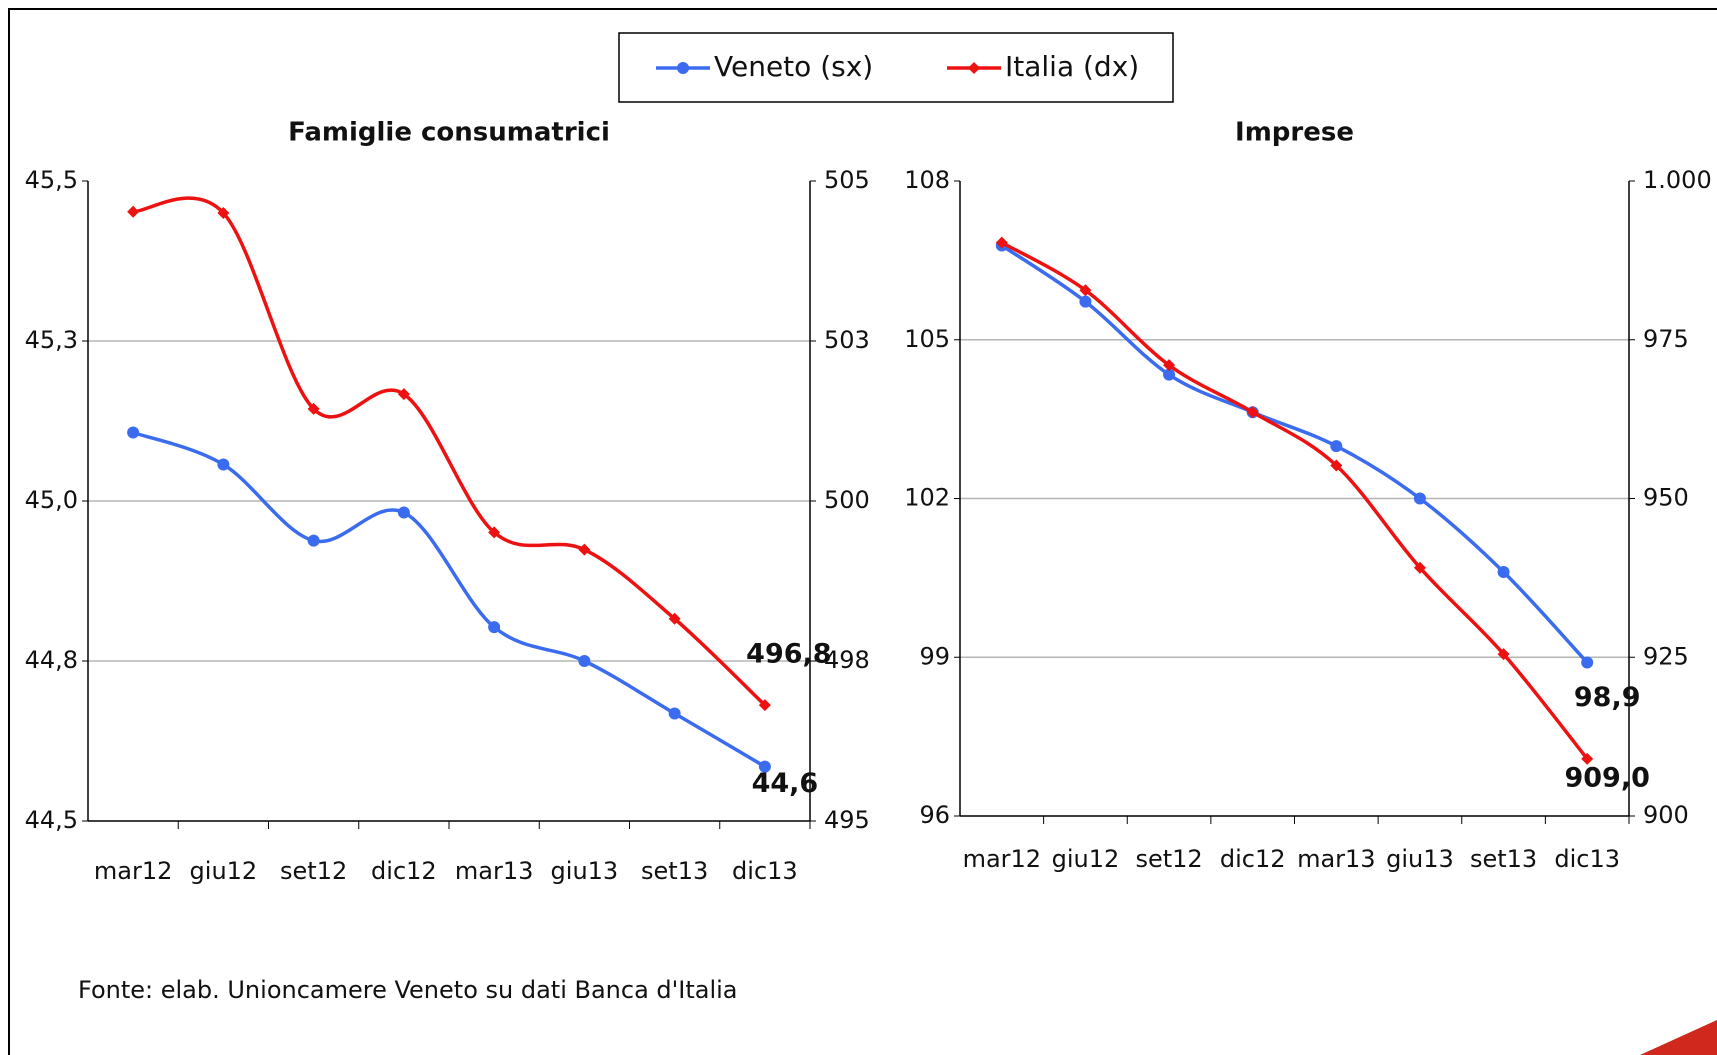 The image size is (1717, 1055). What do you see at coordinates (51, 660) in the screenshot?
I see `y-tick-label: 44,8` at bounding box center [51, 660].